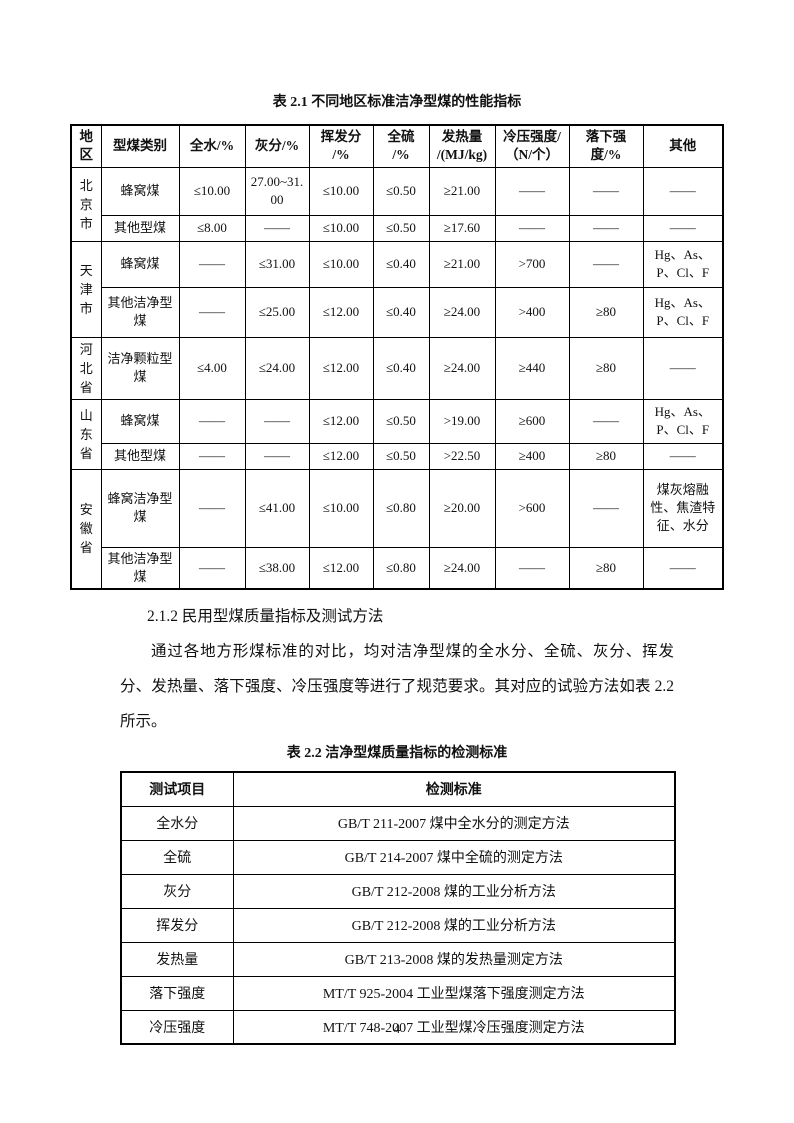 Image resolution: width=794 pixels, height=1123 pixels. I want to click on t1-header-cell: 其他, so click(683, 146).